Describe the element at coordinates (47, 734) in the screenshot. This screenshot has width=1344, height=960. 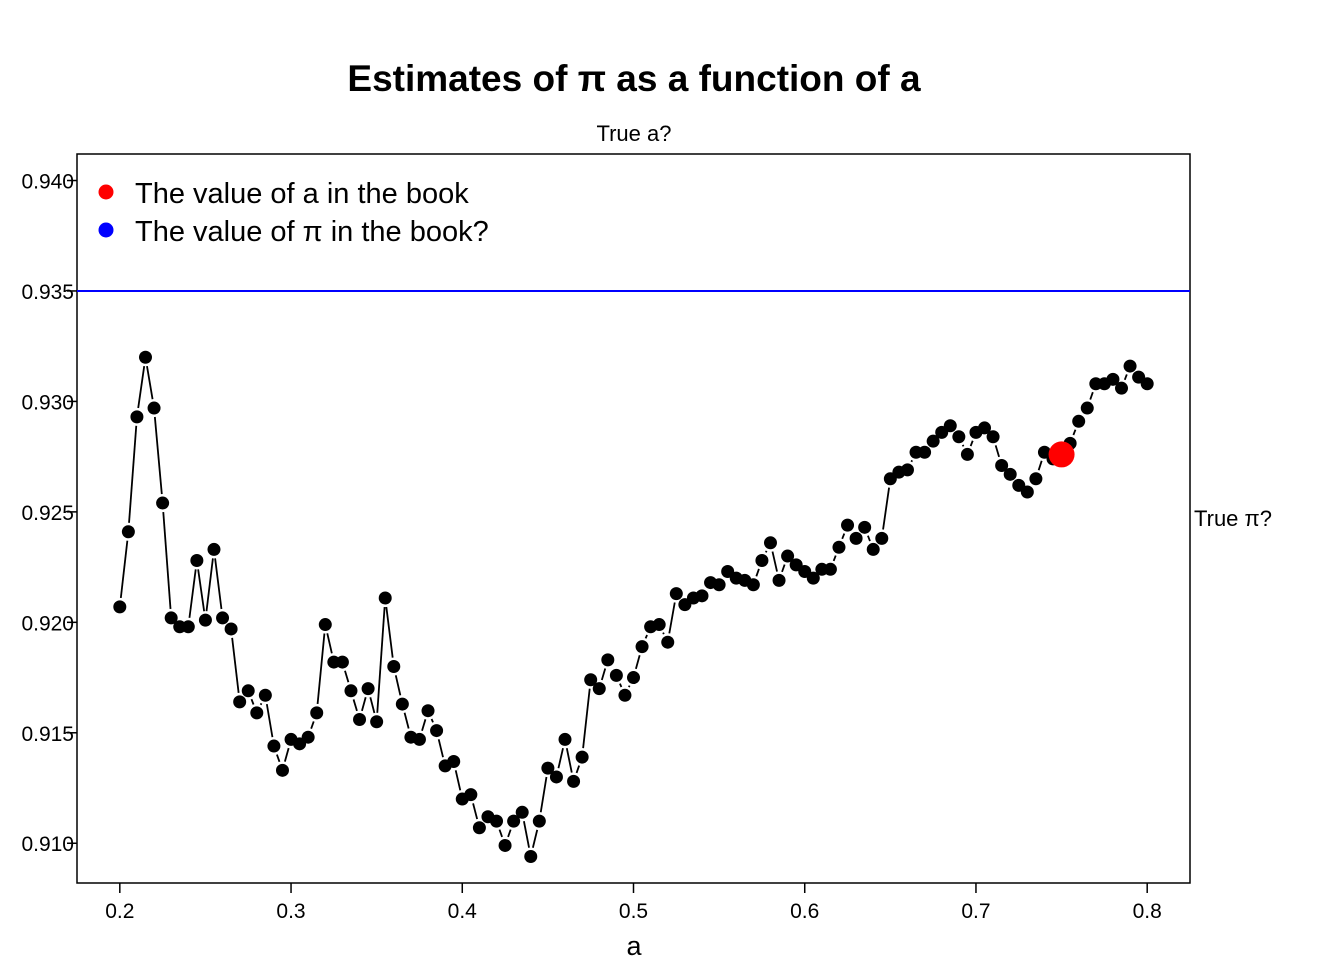
I see `y-tick-label: 0.915` at that location.